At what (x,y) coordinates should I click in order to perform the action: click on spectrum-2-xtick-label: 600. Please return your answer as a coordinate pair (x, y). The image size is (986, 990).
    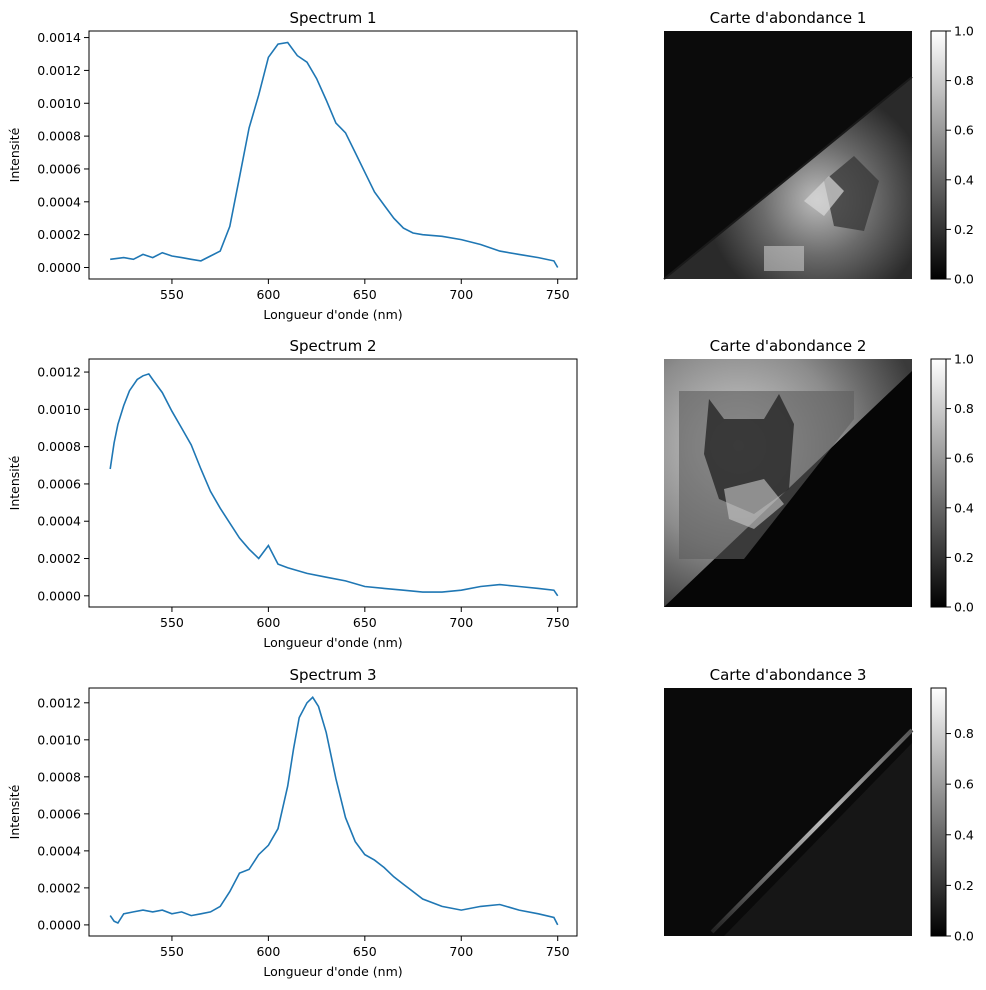
    Looking at the image, I should click on (268, 622).